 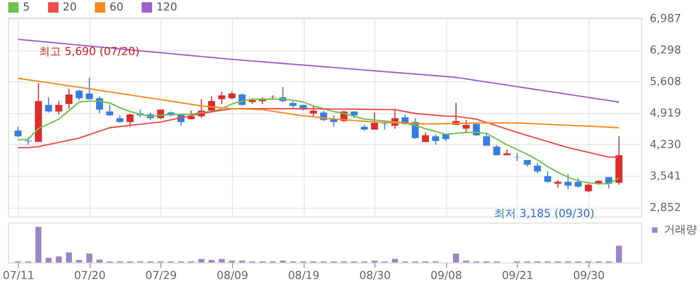 I want to click on annotation: 최저 3,185 (09/30), so click(x=544, y=213).